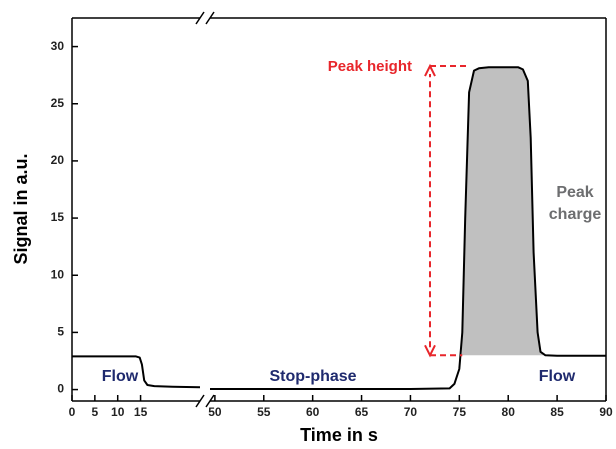  What do you see at coordinates (411, 412) in the screenshot?
I see `x-tick-label: 70` at bounding box center [411, 412].